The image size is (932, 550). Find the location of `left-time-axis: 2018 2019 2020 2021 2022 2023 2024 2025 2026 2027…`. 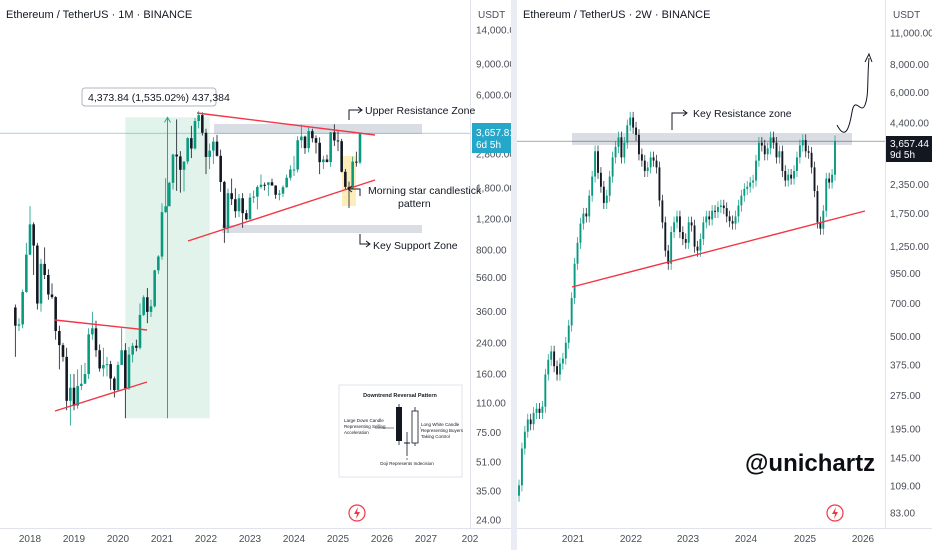

left-time-axis: 2018 2019 2020 2021 2022 2023 2024 2025 2026 2027… is located at coordinates (255, 537).